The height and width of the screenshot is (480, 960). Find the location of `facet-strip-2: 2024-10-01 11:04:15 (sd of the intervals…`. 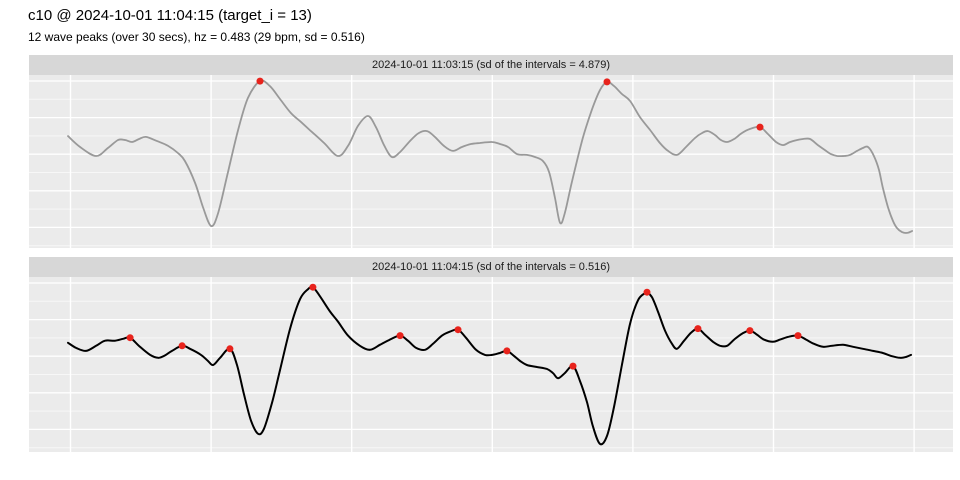

facet-strip-2: 2024-10-01 11:04:15 (sd of the intervals… is located at coordinates (491, 267).